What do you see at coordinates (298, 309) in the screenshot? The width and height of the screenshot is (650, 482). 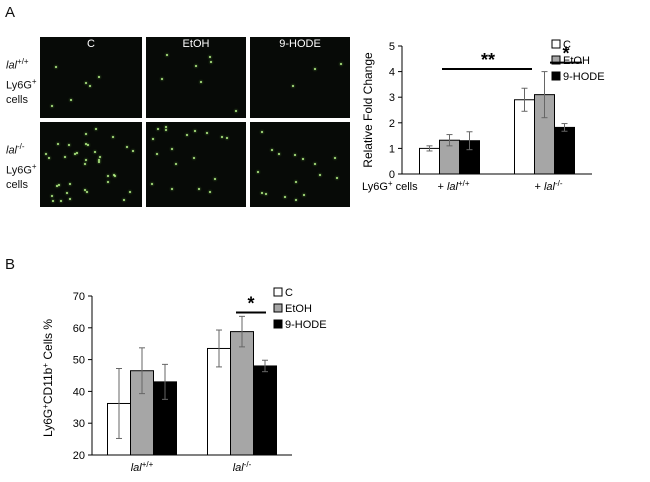 I see `legend-label: EtOH` at bounding box center [298, 309].